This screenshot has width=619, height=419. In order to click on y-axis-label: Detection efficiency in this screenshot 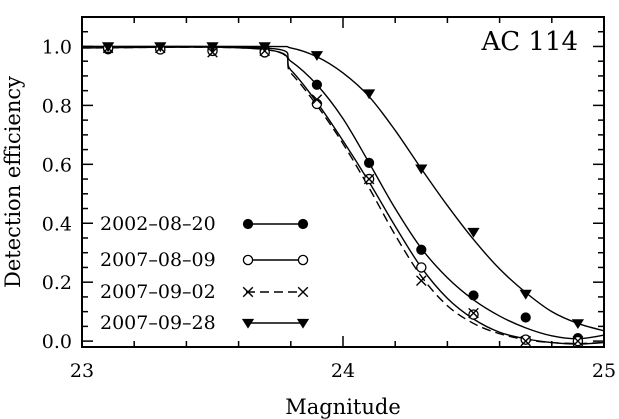, I will do `click(13, 182)`.